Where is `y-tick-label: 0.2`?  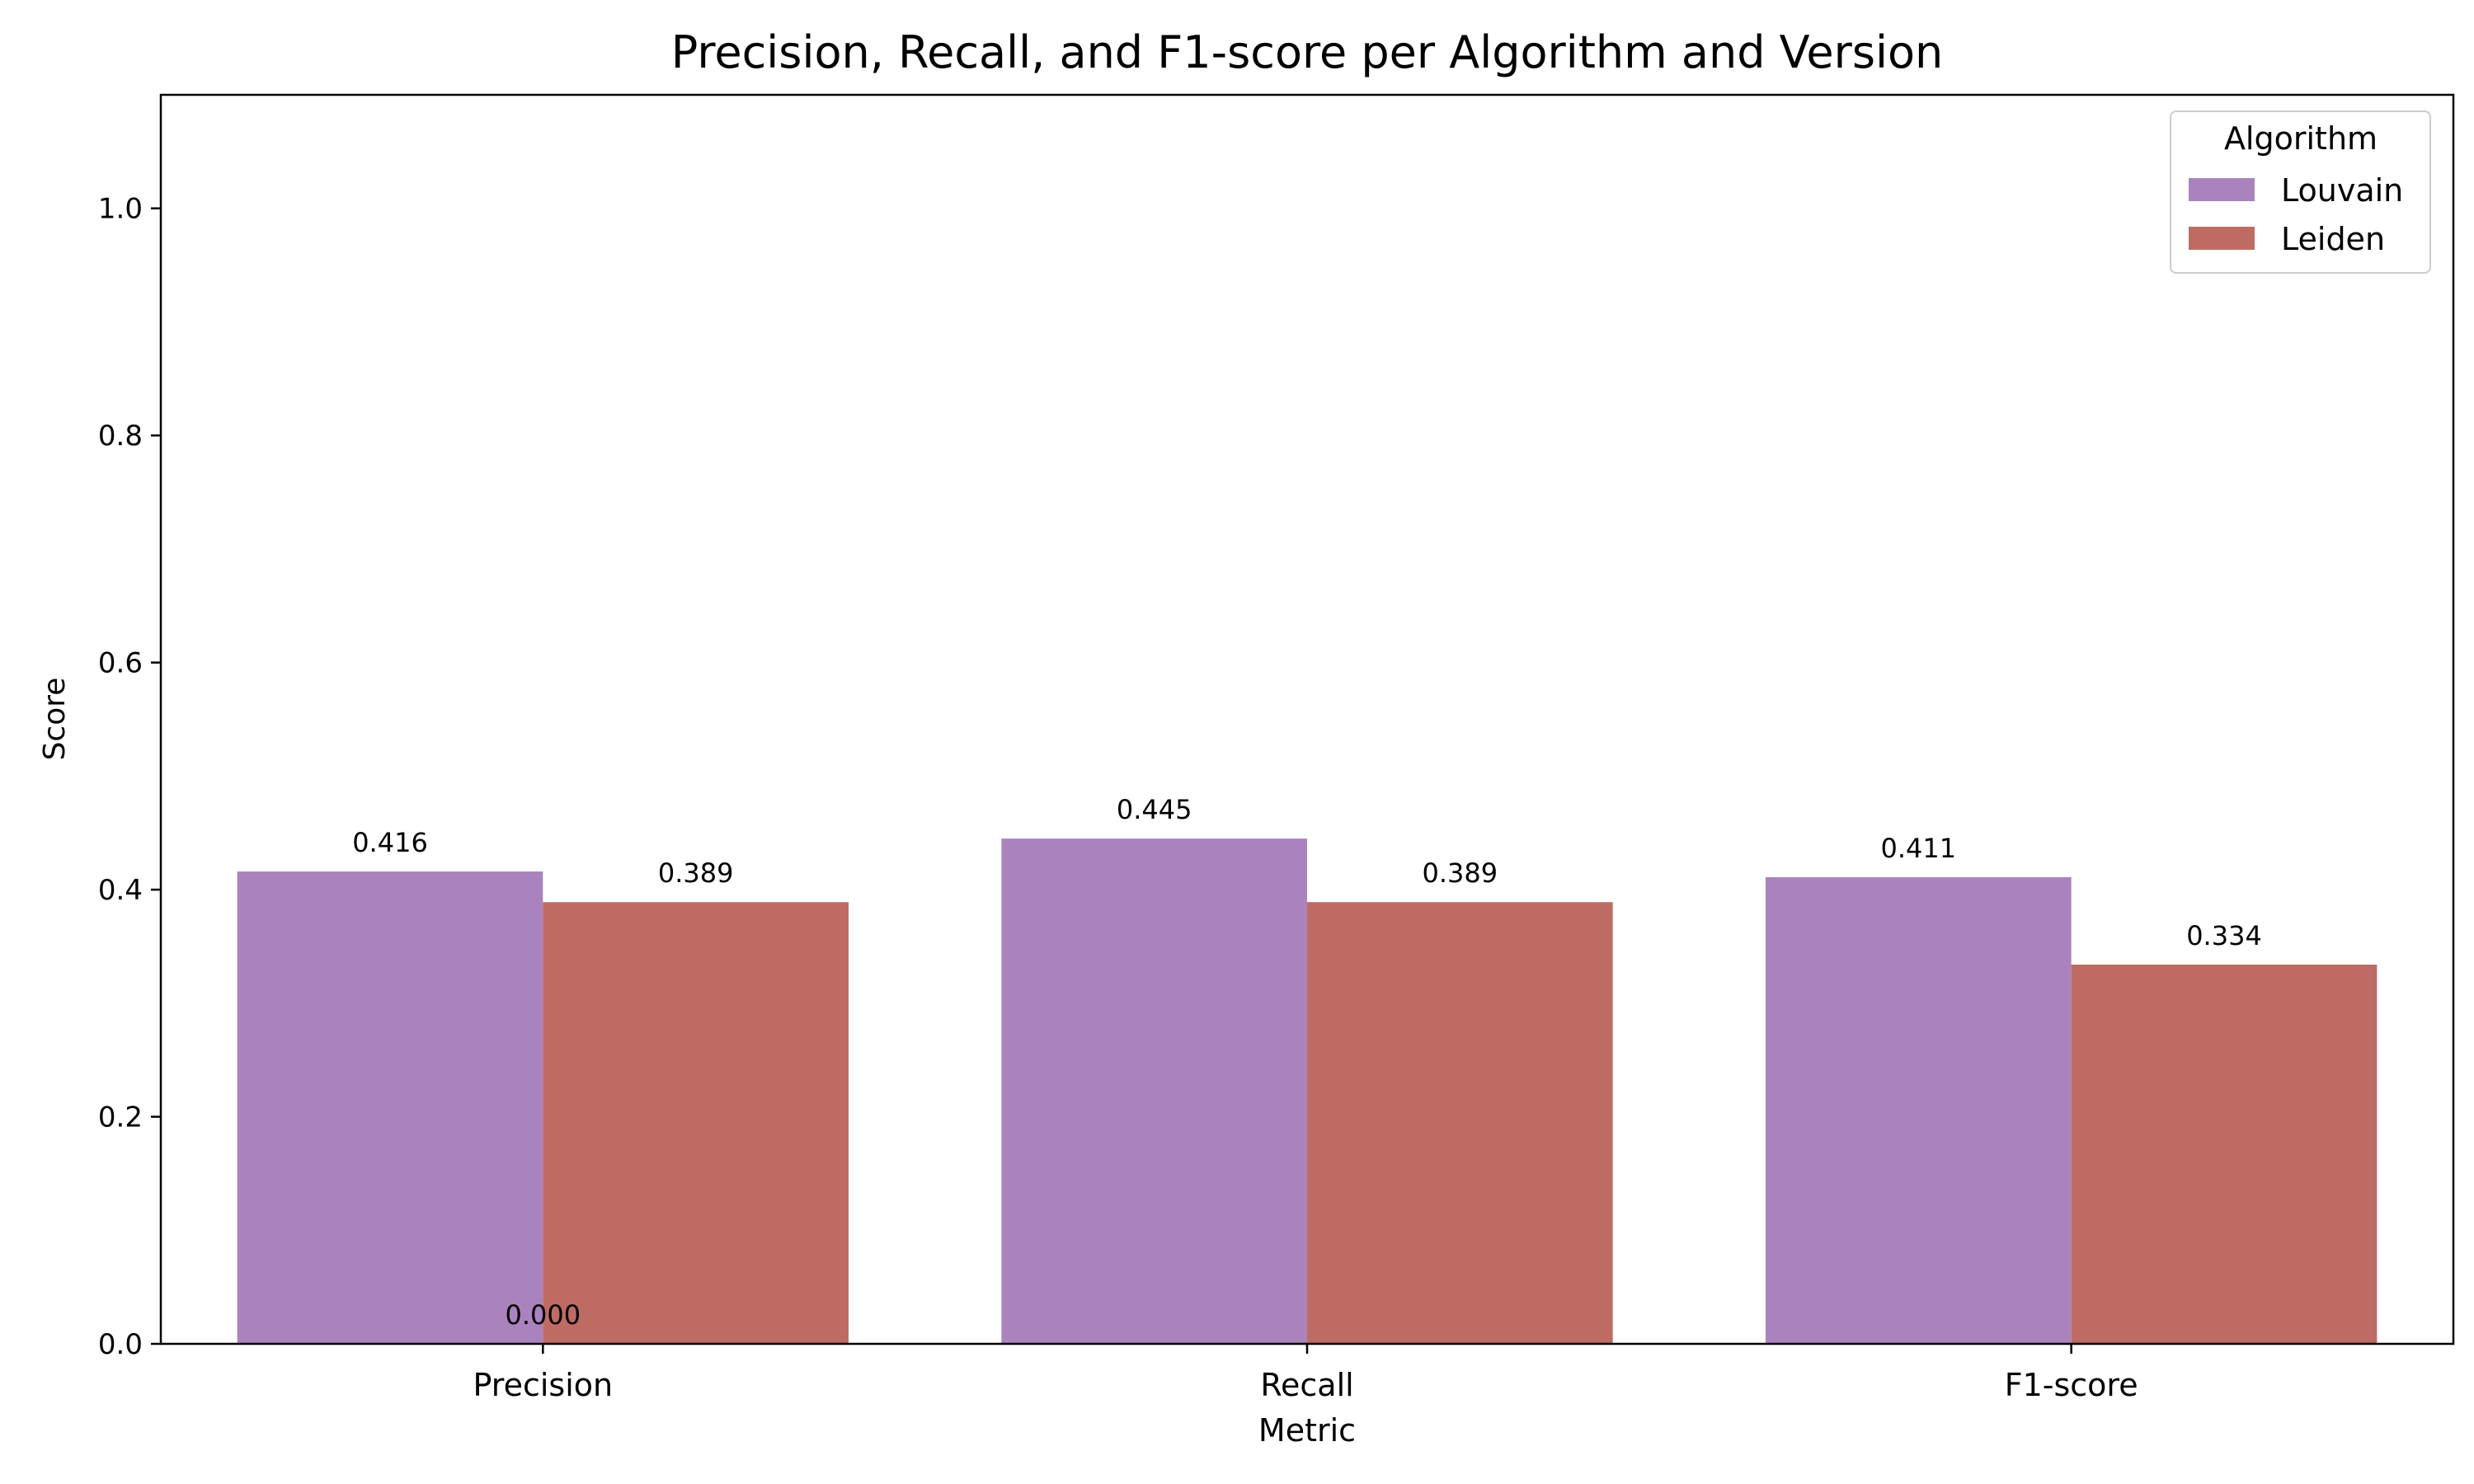 y-tick-label: 0.2 is located at coordinates (120, 1117).